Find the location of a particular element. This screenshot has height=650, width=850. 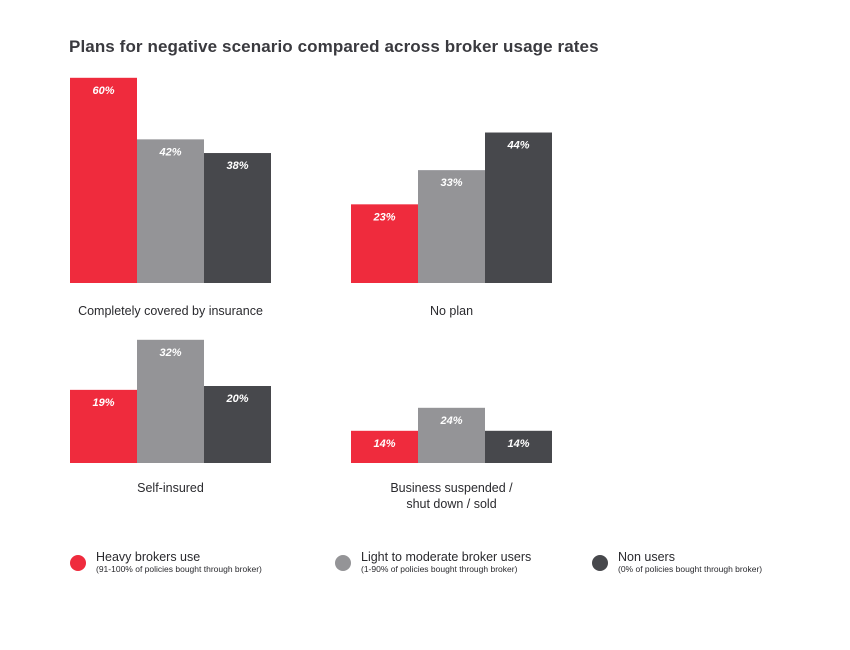

legend-name: Light to moderate broker users is located at coordinates (446, 557).